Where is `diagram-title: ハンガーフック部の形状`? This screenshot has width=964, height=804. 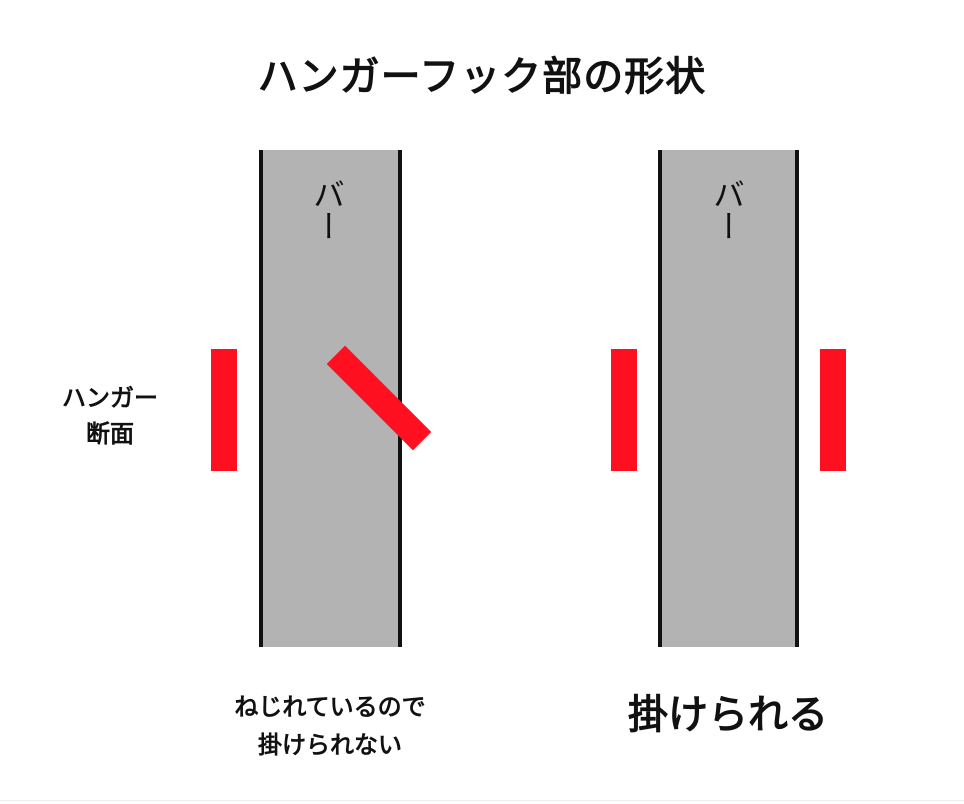 diagram-title: ハンガーフック部の形状 is located at coordinates (482, 77).